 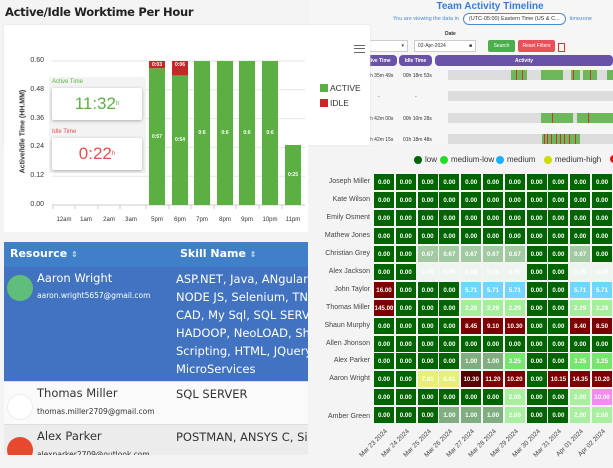 What do you see at coordinates (530, 75) in the screenshot?
I see `activity-bar` at bounding box center [530, 75].